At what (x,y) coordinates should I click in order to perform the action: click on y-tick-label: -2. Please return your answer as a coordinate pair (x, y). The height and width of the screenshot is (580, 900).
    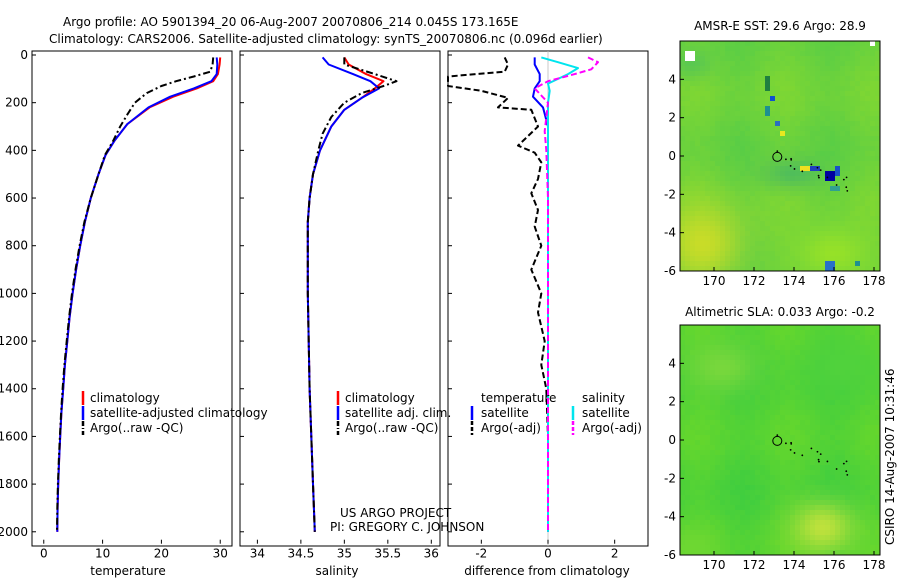
    Looking at the image, I should click on (670, 194).